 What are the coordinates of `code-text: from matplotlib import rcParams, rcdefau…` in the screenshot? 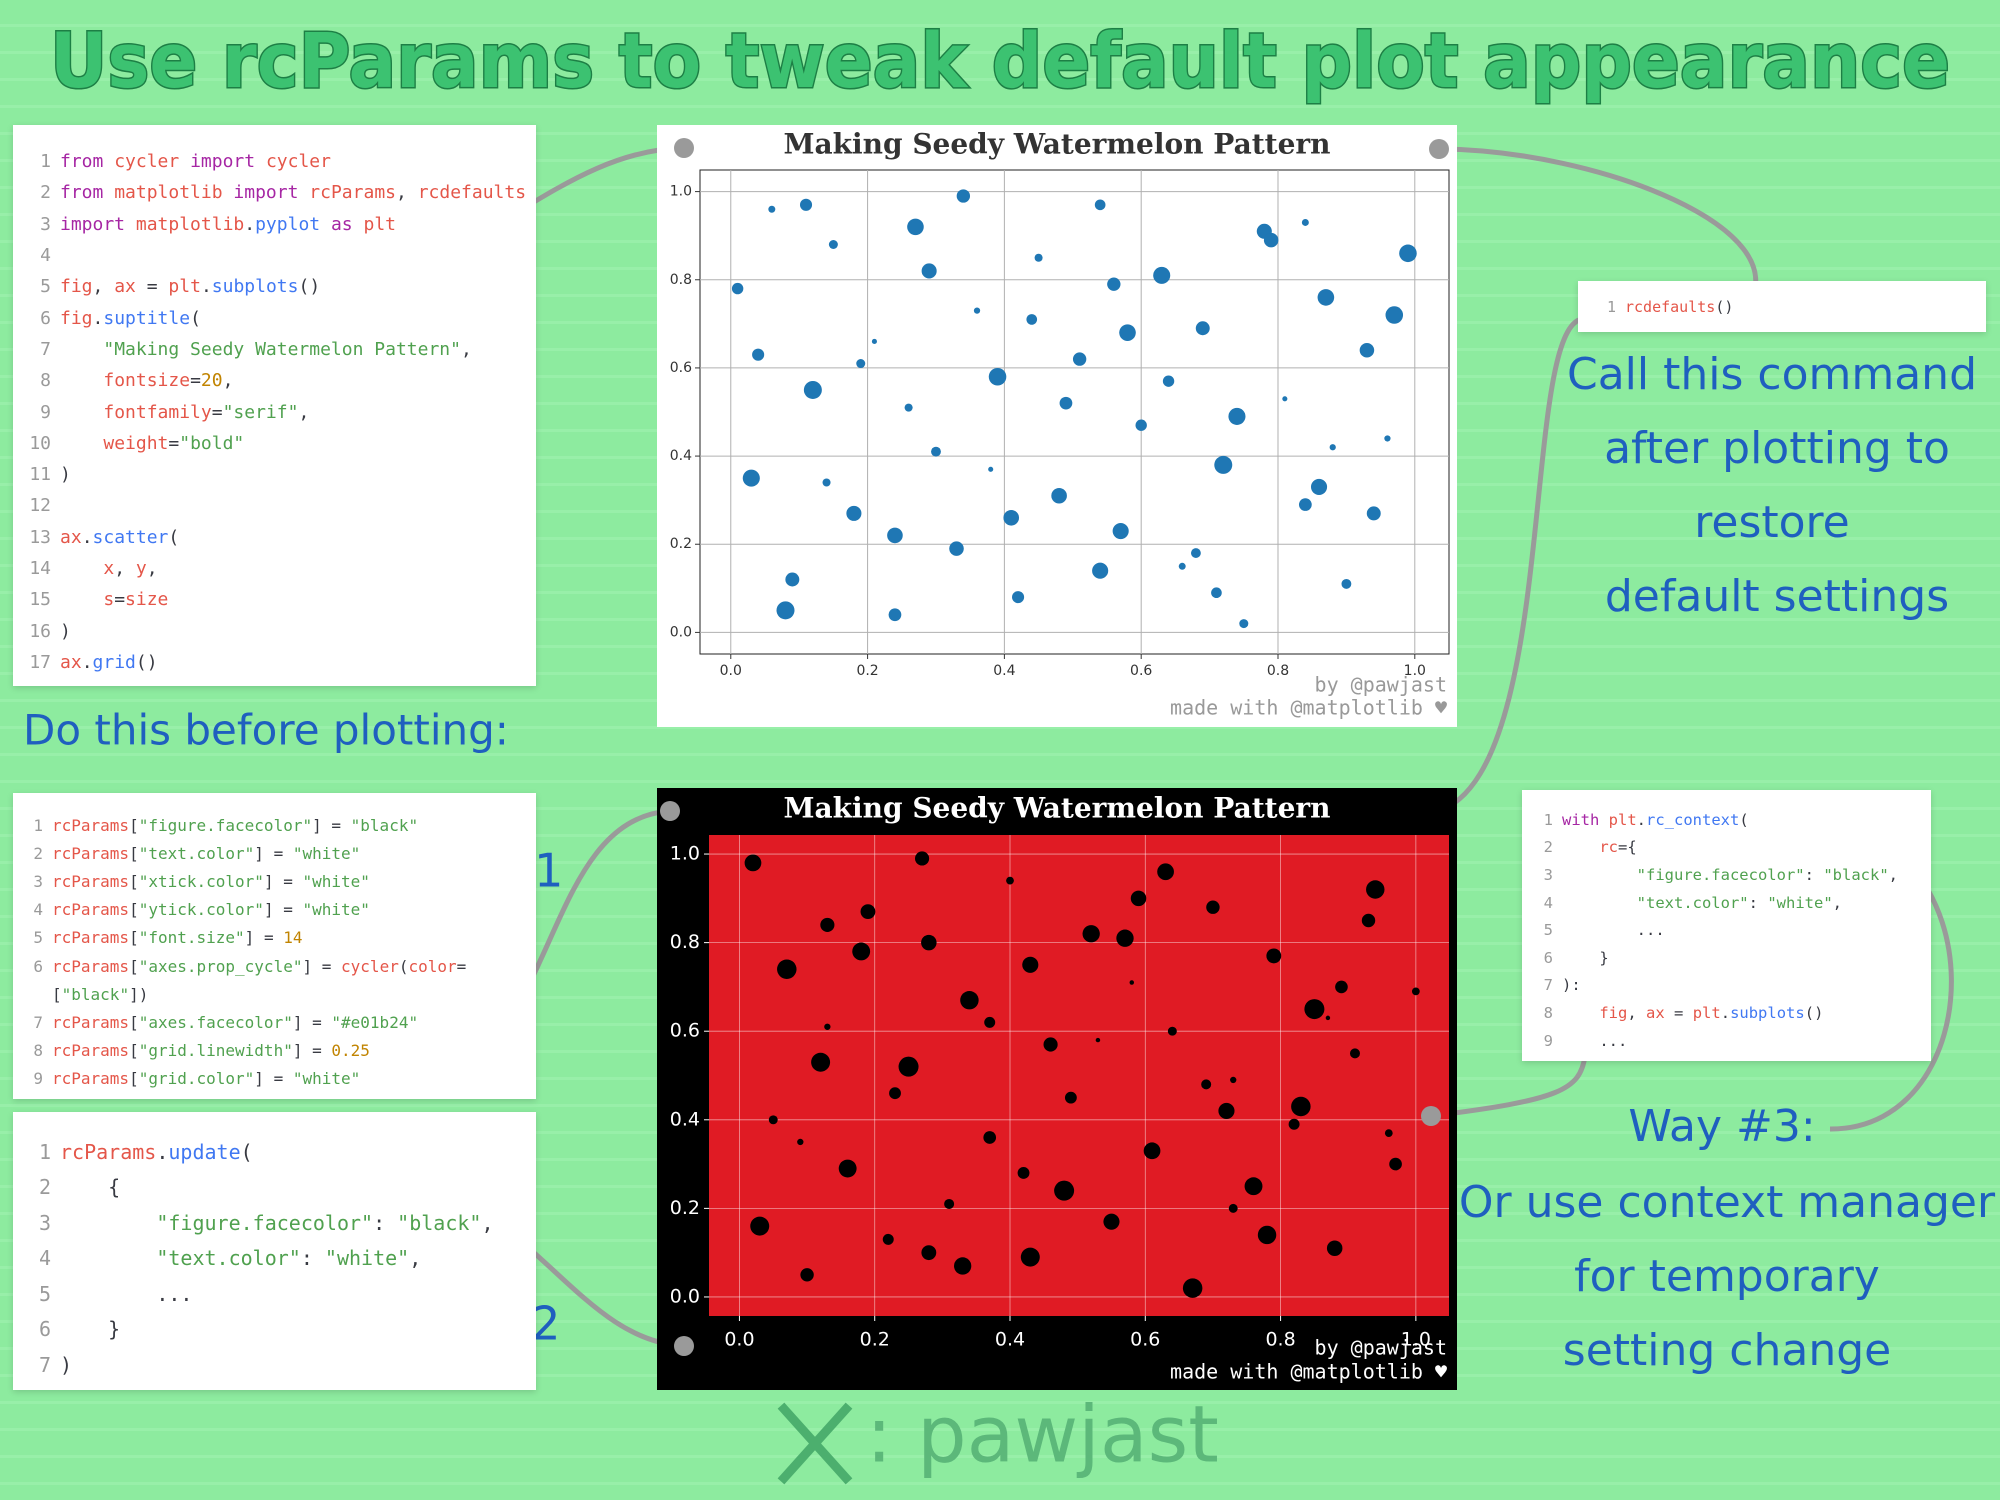 It's located at (288, 192).